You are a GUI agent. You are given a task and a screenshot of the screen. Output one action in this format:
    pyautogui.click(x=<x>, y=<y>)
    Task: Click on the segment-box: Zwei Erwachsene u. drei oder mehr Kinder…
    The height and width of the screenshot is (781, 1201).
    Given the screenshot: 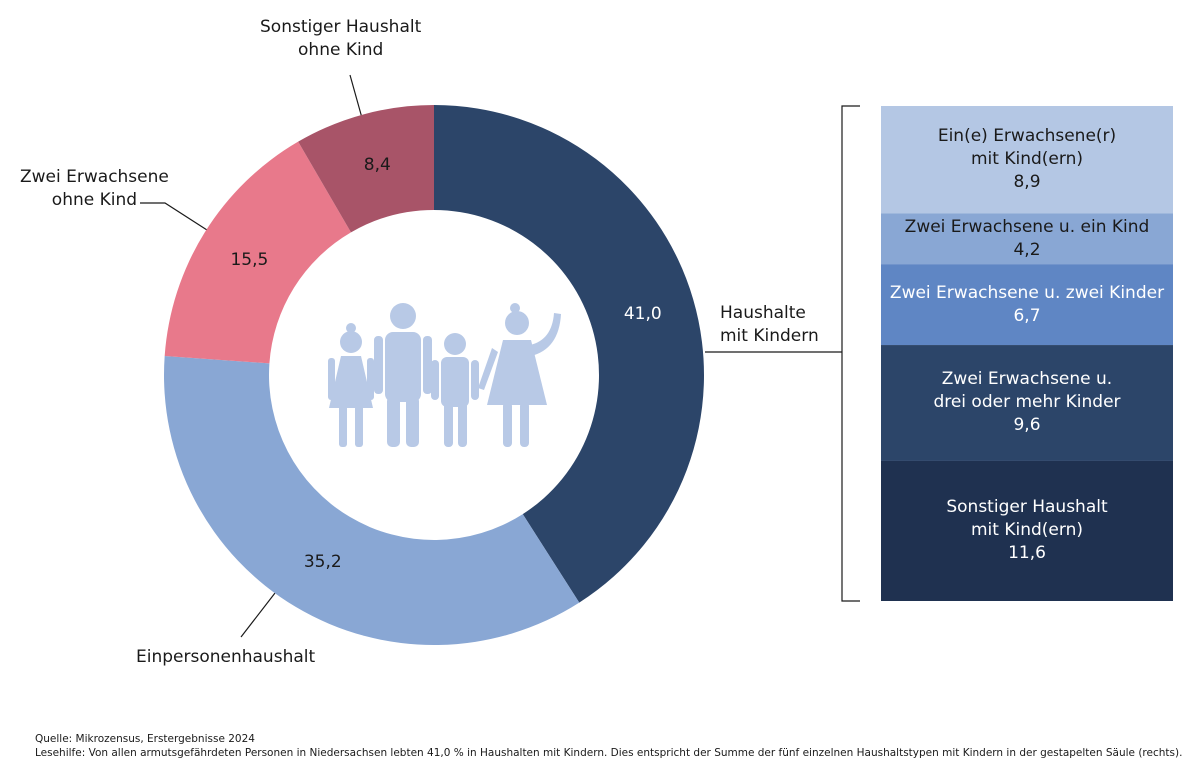 What is the action you would take?
    pyautogui.click(x=1027, y=403)
    